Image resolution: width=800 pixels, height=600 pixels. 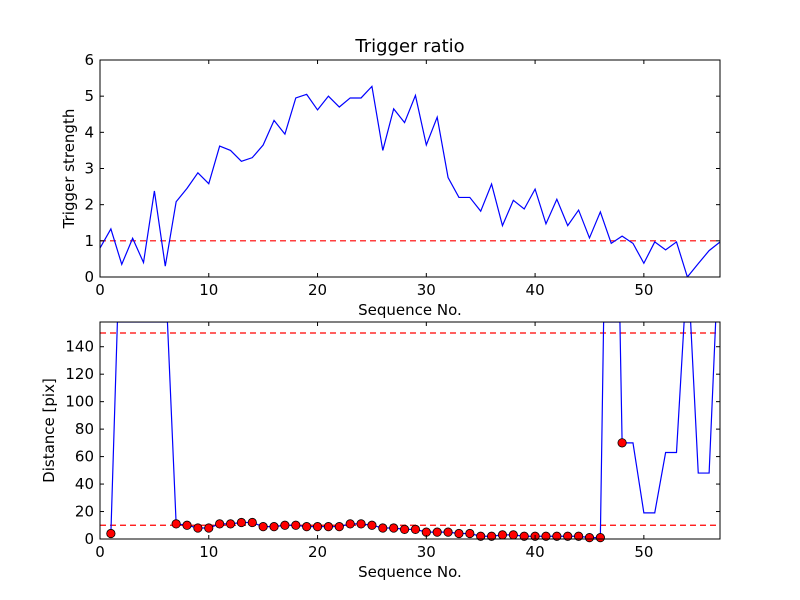 I want to click on y-tick-label: 1, so click(x=89, y=241).